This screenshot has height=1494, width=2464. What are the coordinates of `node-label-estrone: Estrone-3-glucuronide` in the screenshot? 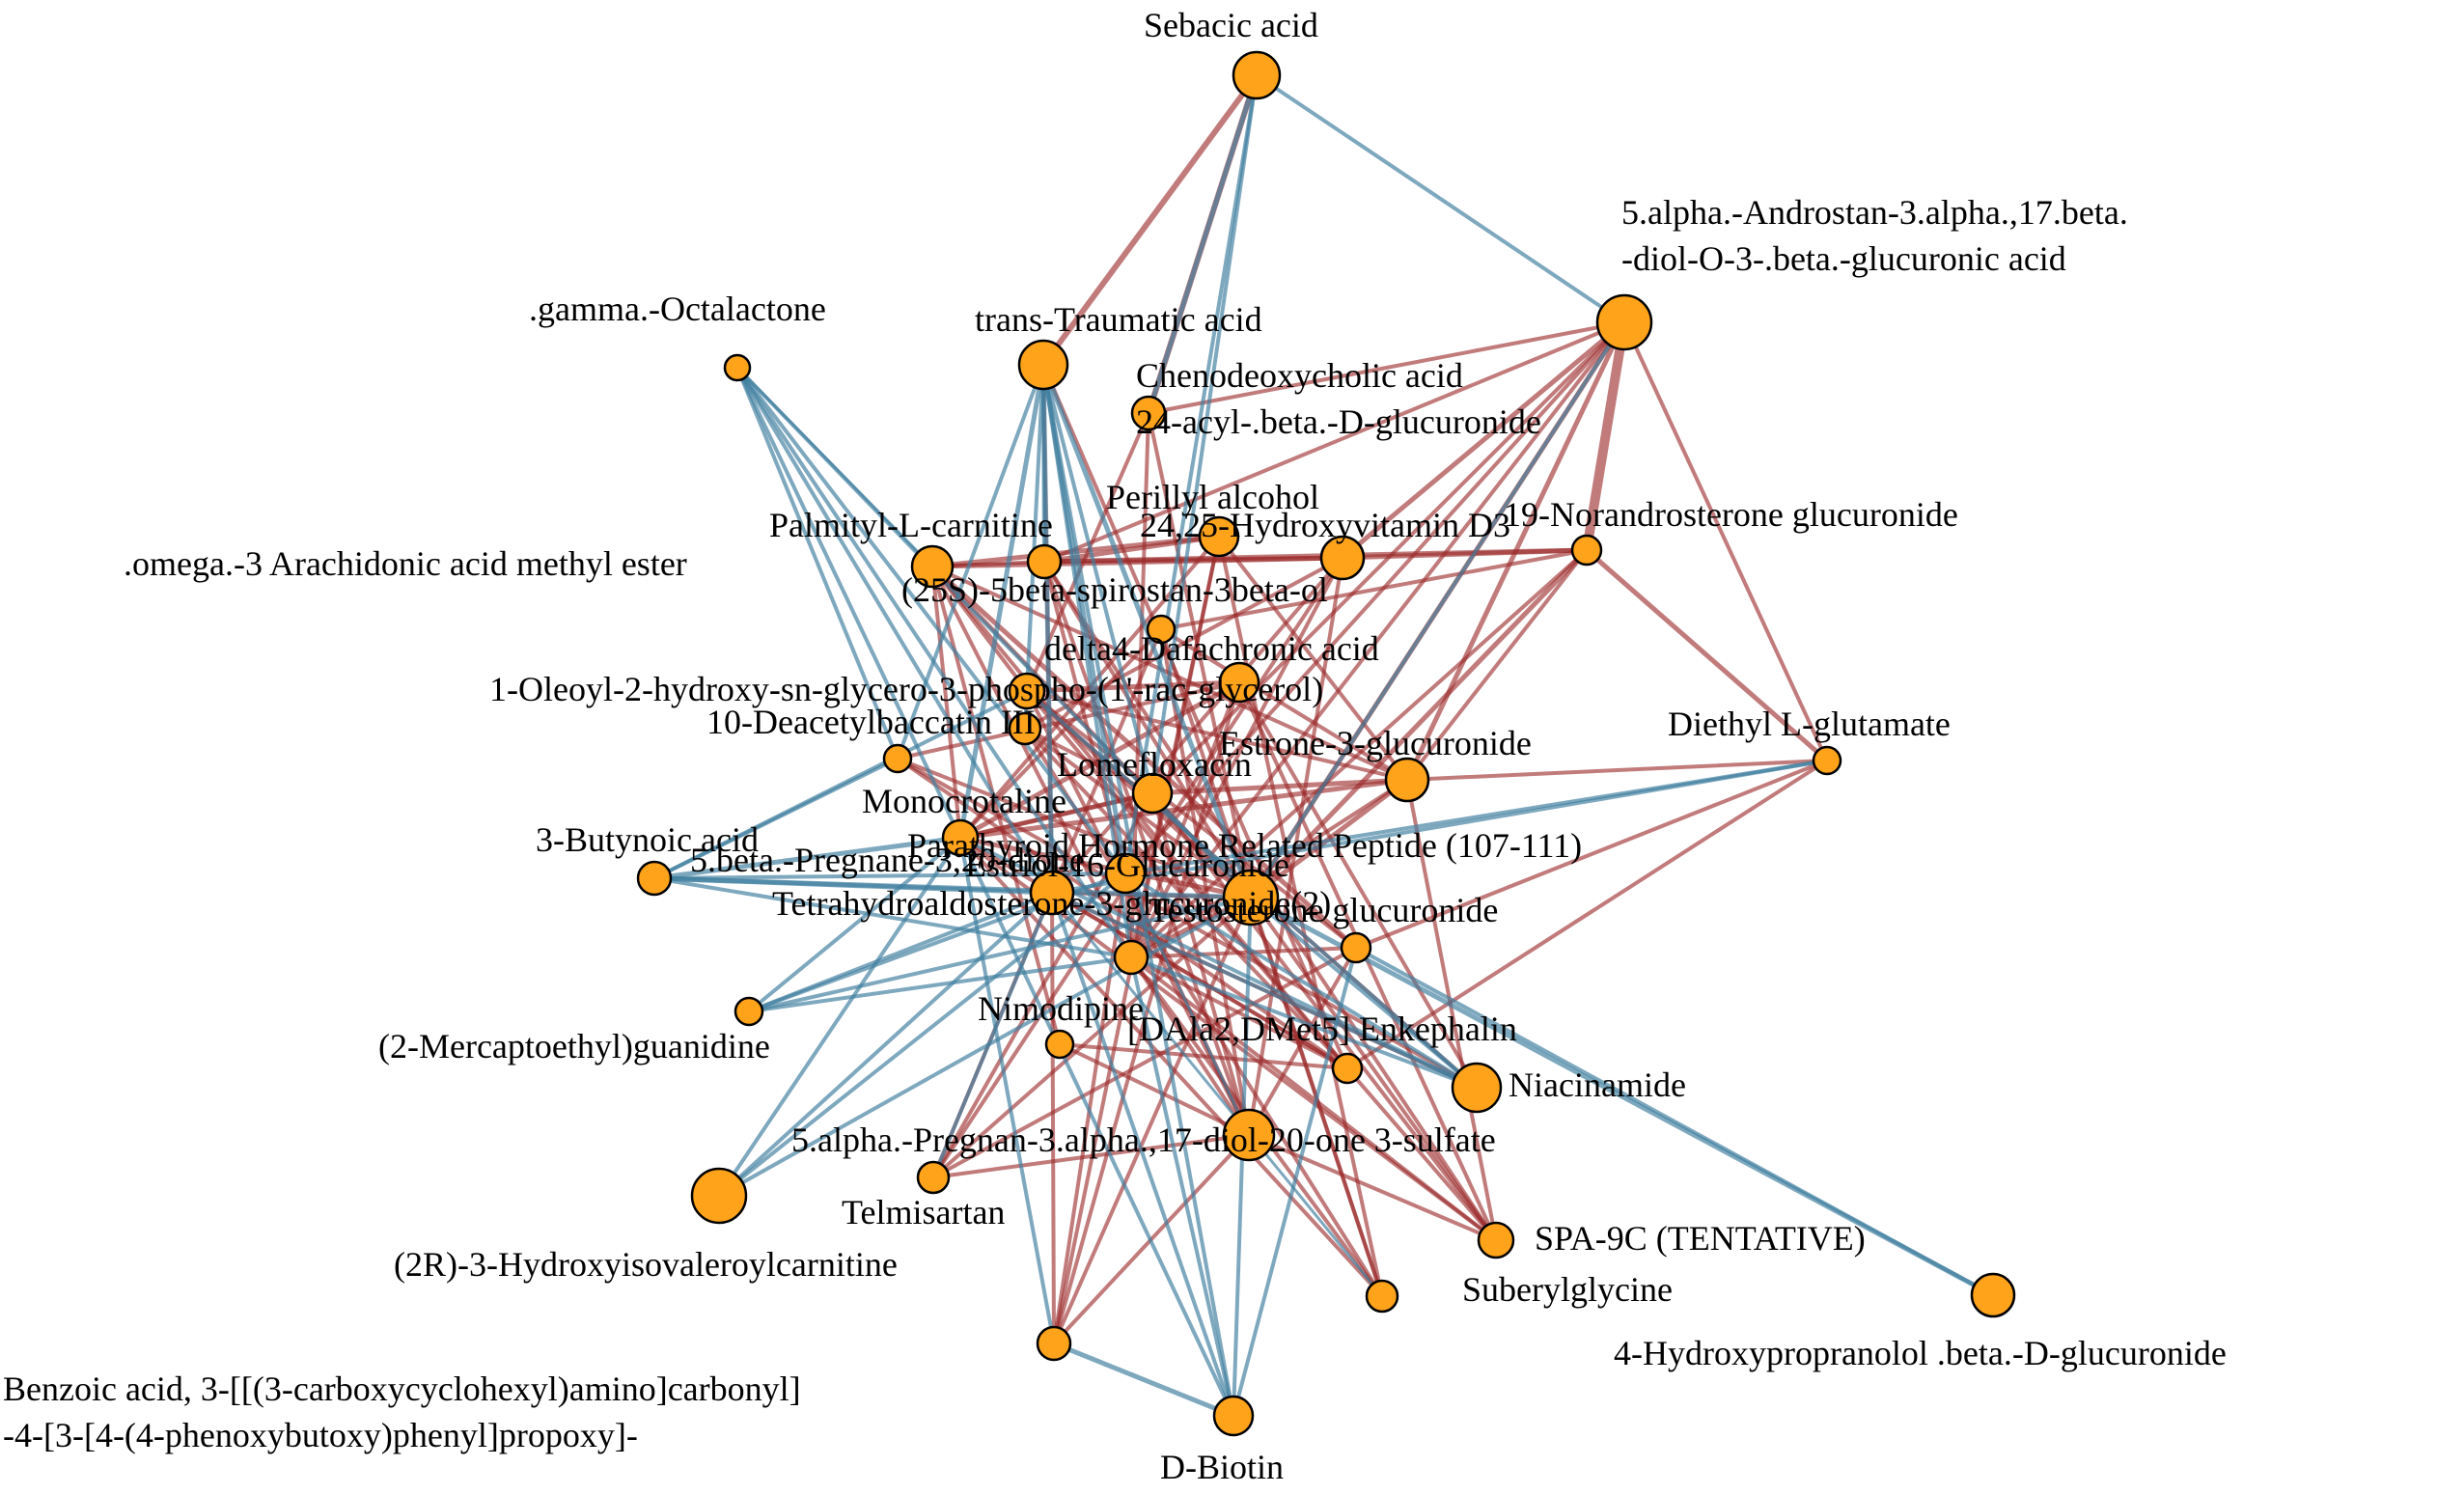 It's located at (1375, 743).